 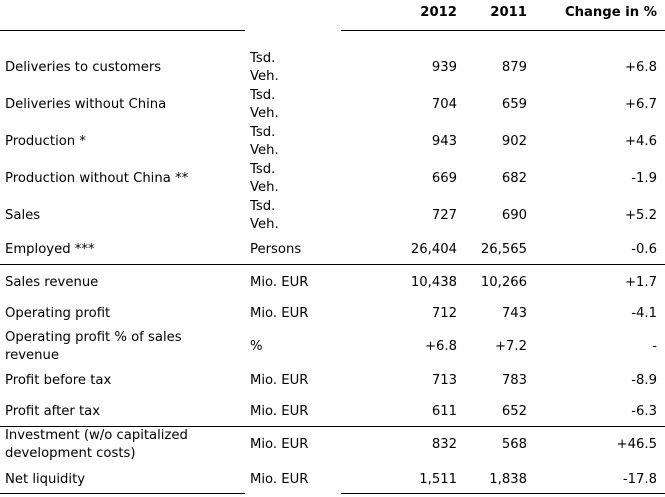 I want to click on value-2011-line: 659, so click(x=514, y=104).